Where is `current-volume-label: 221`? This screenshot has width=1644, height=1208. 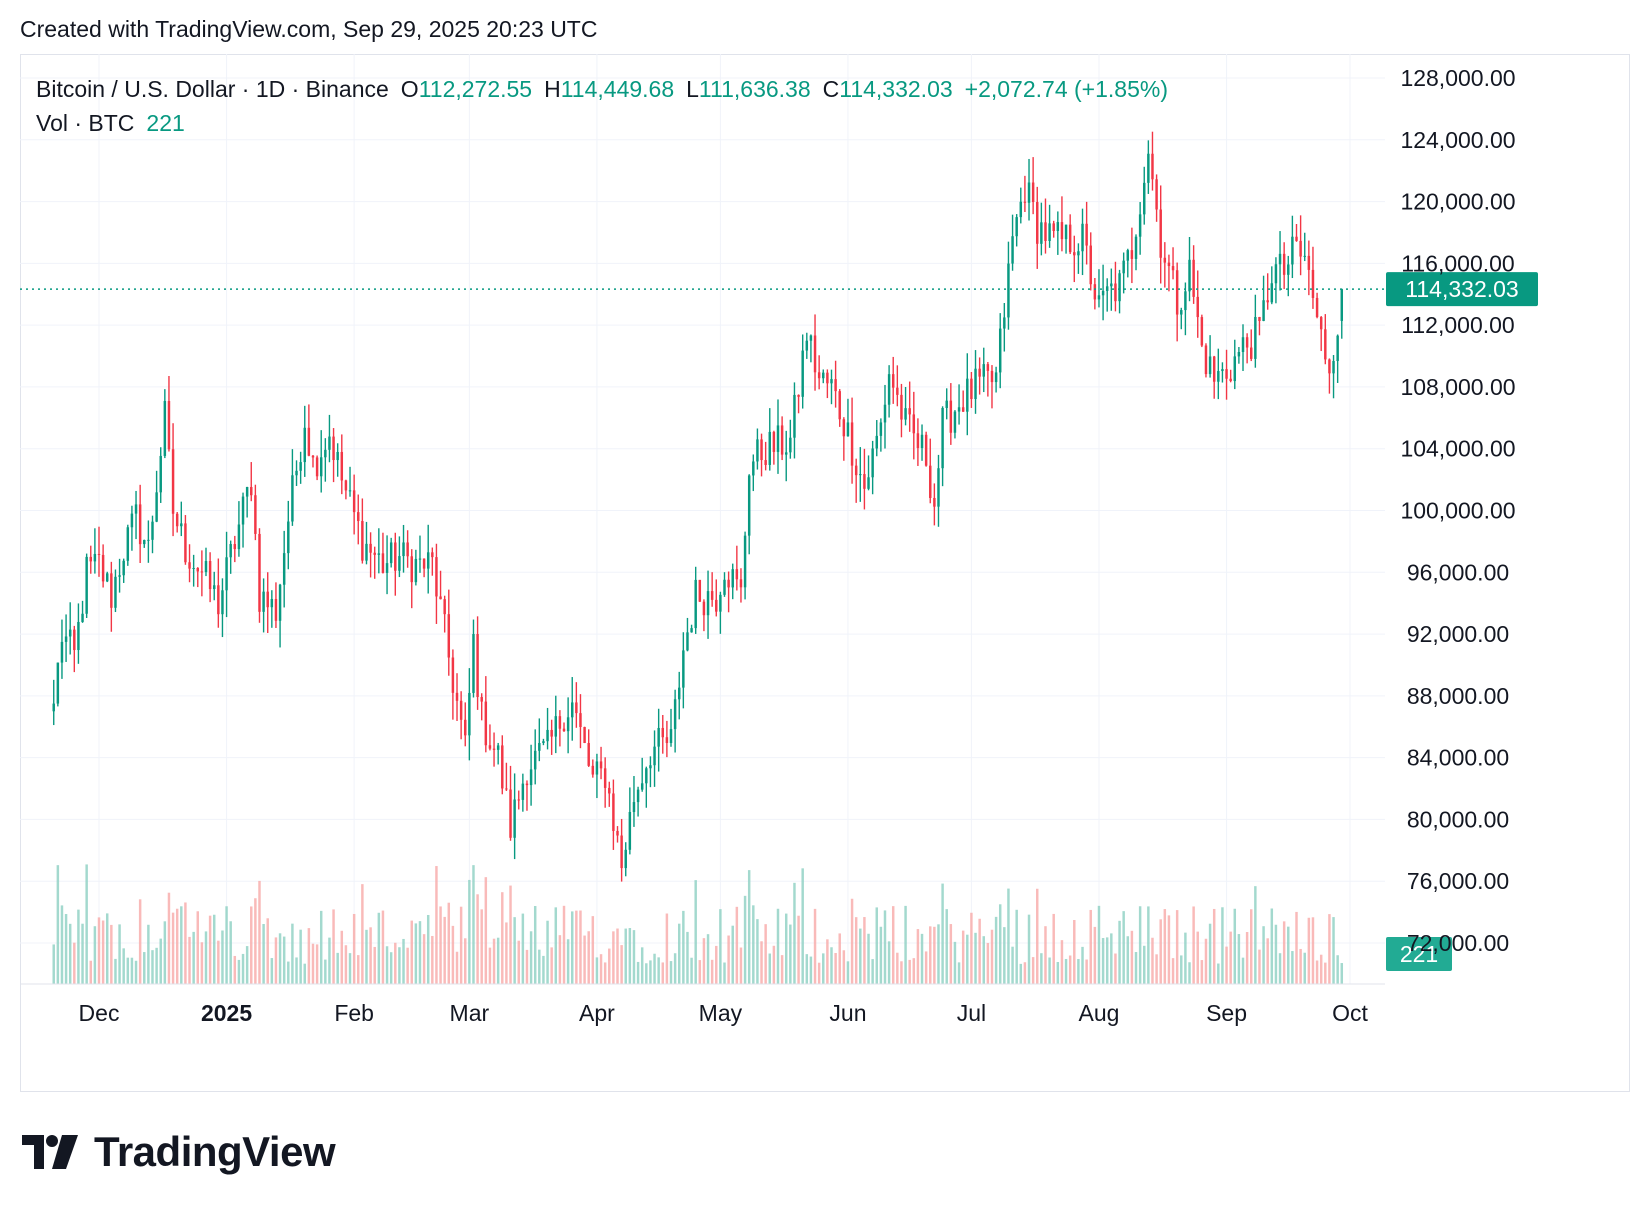
current-volume-label: 221 is located at coordinates (1419, 954).